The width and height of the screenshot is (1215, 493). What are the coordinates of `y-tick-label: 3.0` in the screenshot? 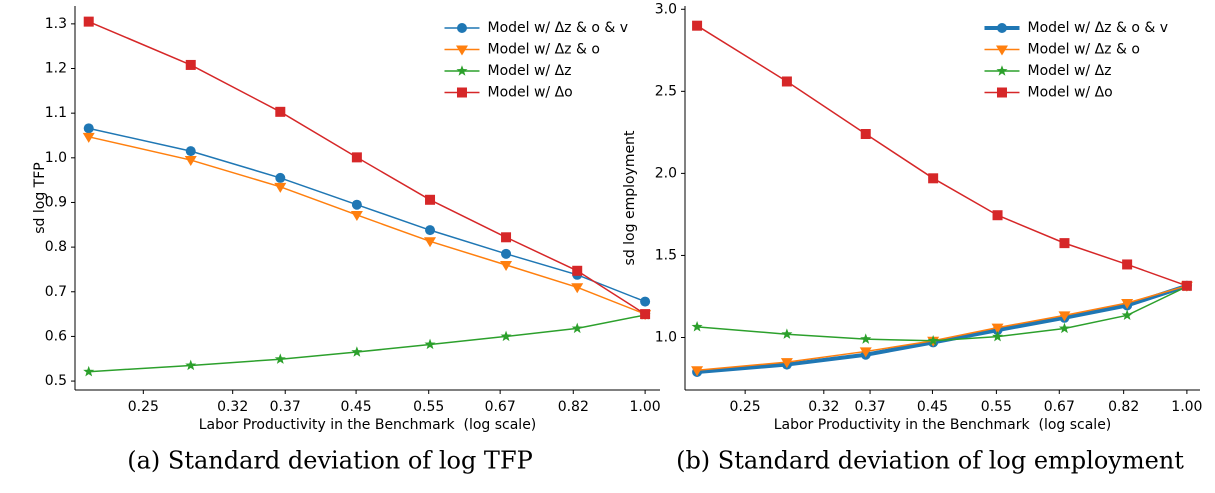 It's located at (666, 9).